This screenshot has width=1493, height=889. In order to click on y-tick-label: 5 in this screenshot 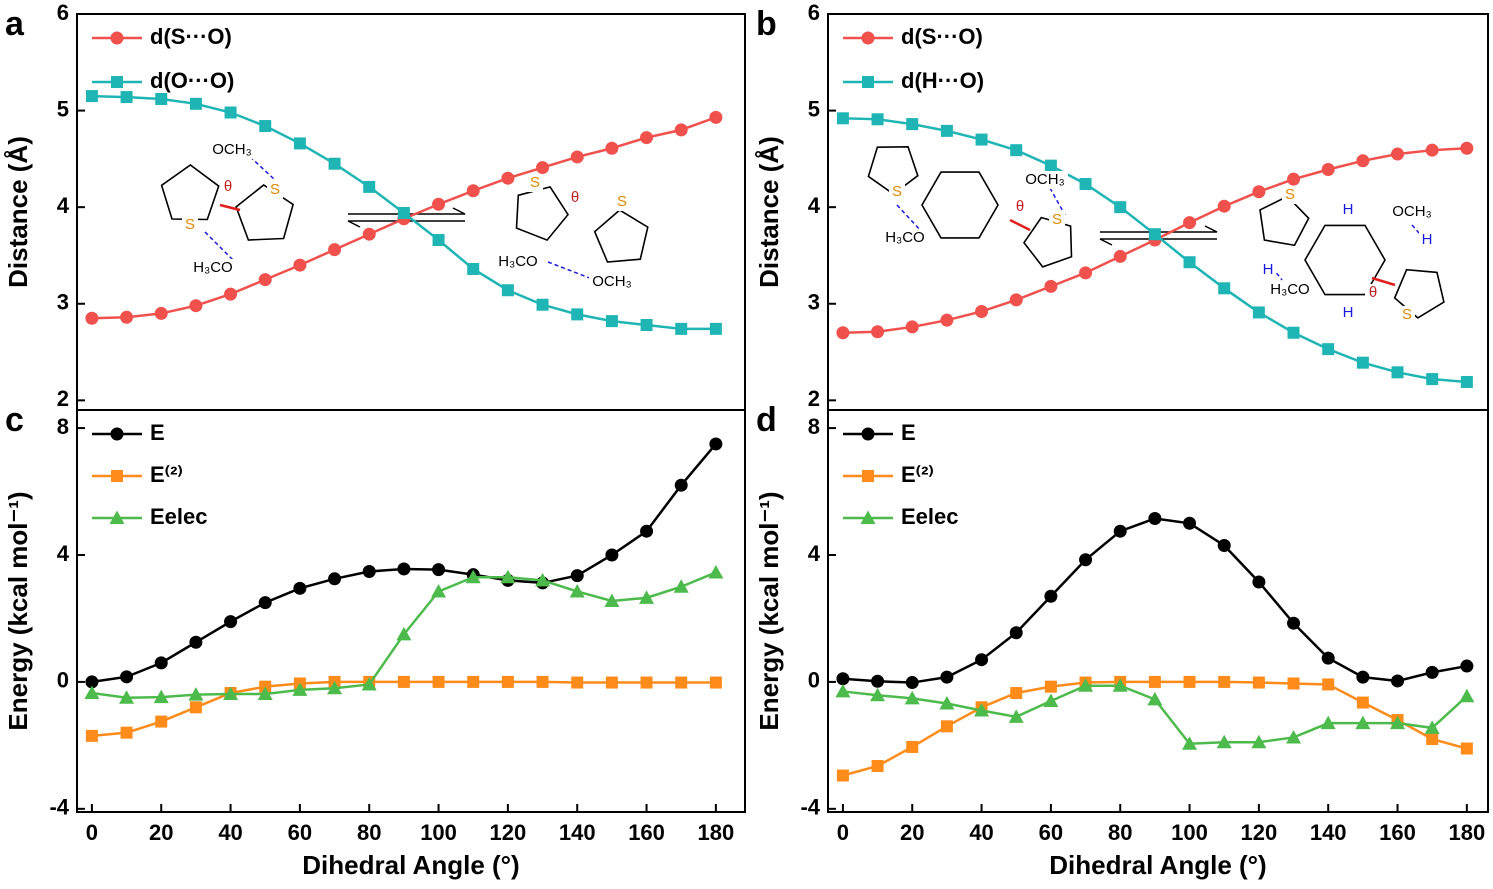, I will do `click(63, 108)`.